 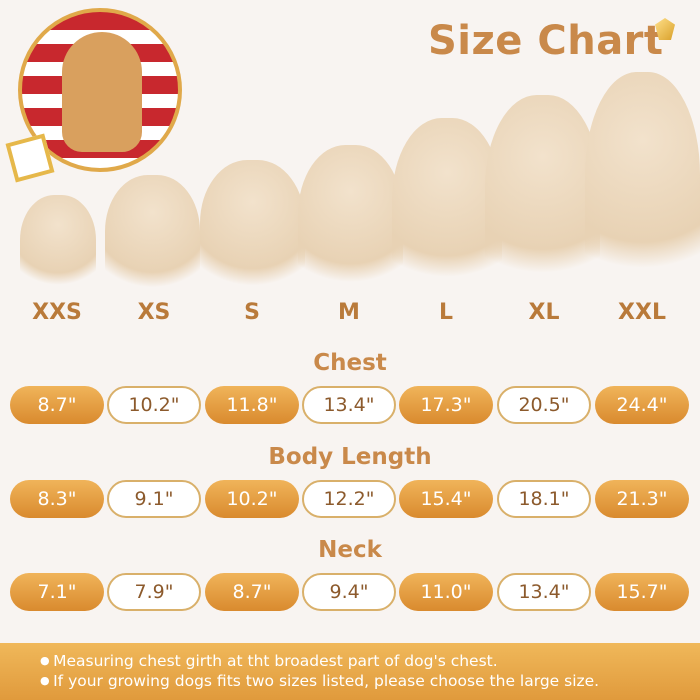 What do you see at coordinates (349, 499) in the screenshot?
I see `measurement-pill: 12.2"` at bounding box center [349, 499].